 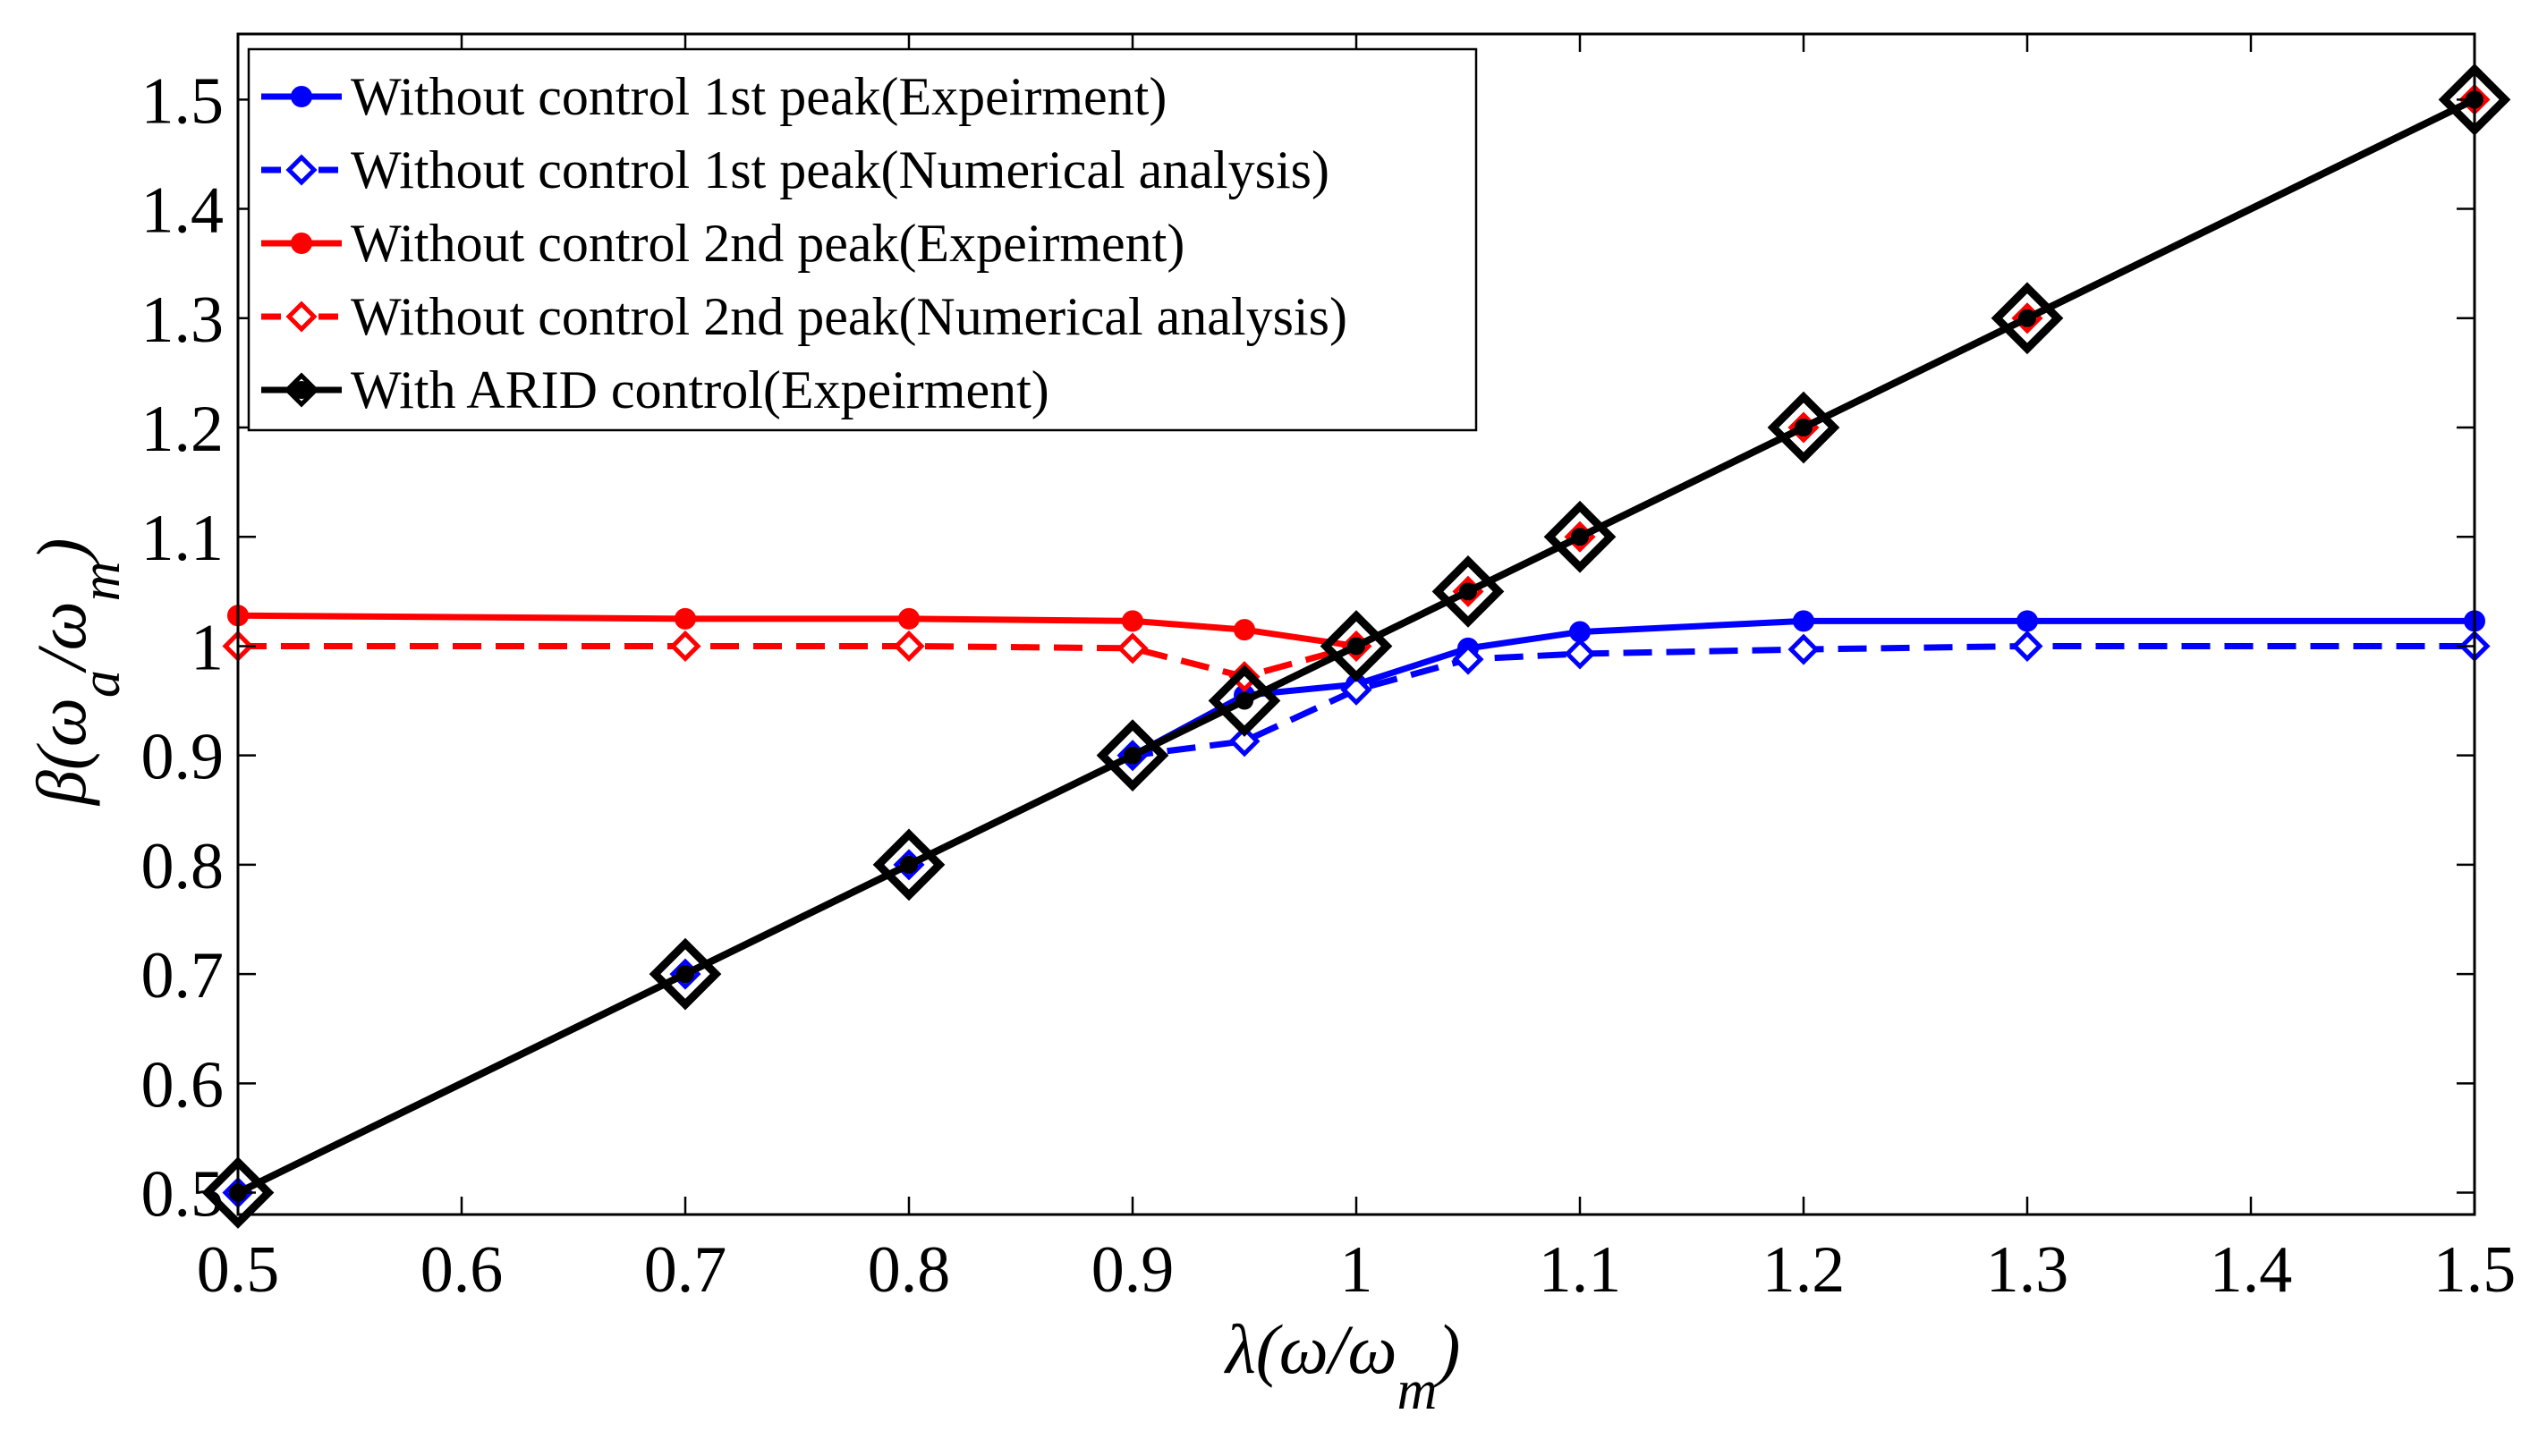 I want to click on y-tick-label: 0.6, so click(x=183, y=1085).